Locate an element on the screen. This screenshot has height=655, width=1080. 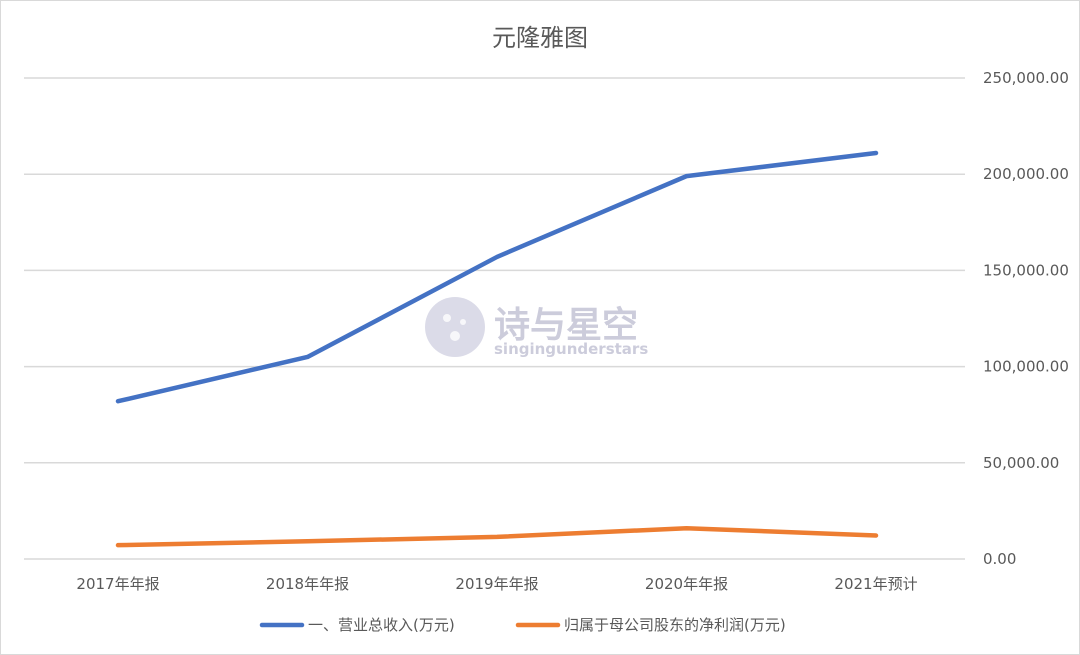
x-tick-label: 2021年预计 is located at coordinates (875, 584).